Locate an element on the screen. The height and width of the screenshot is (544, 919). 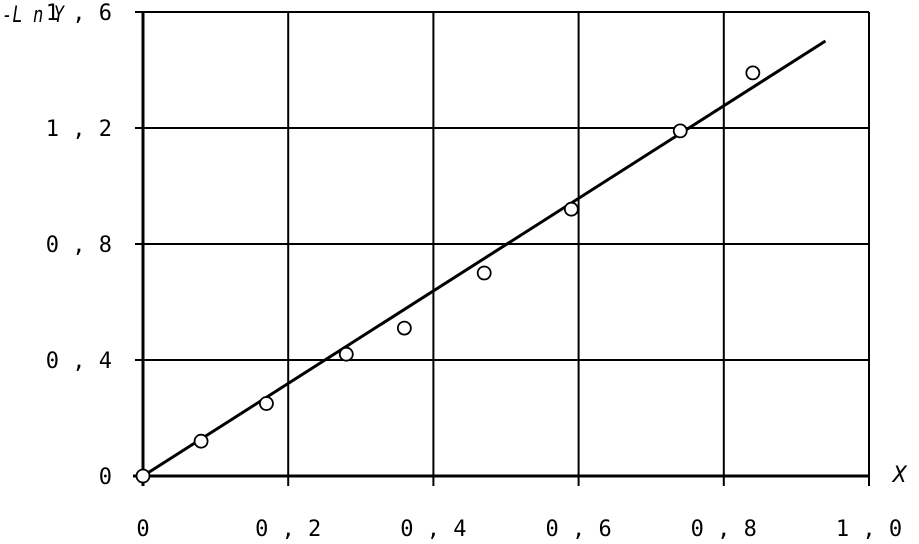
x-tick-label: 0 , 8 is located at coordinates (724, 529).